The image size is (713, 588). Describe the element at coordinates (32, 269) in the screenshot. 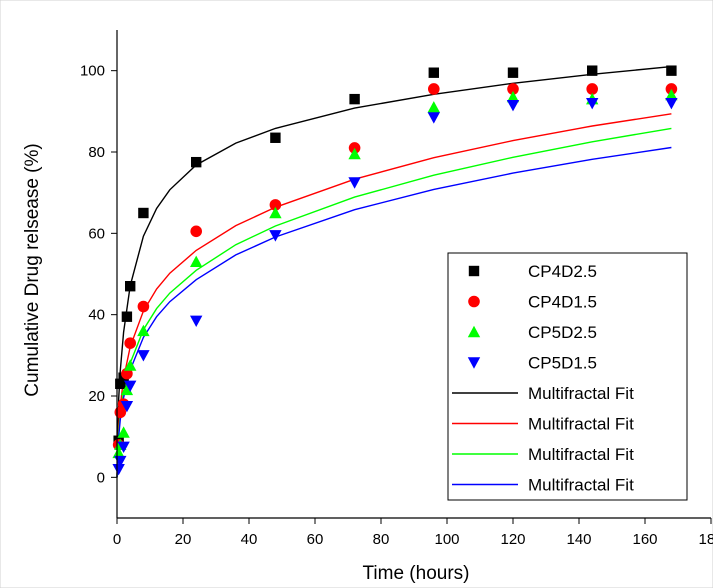

I see `y-axis-title: Cumulative Drug relsease (%)` at that location.